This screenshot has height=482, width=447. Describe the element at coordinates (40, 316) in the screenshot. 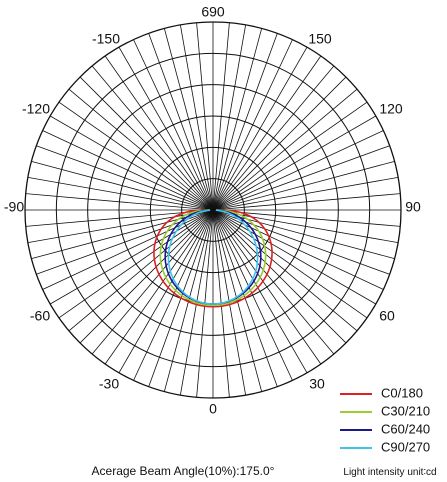

I see `angle-label: -60` at that location.